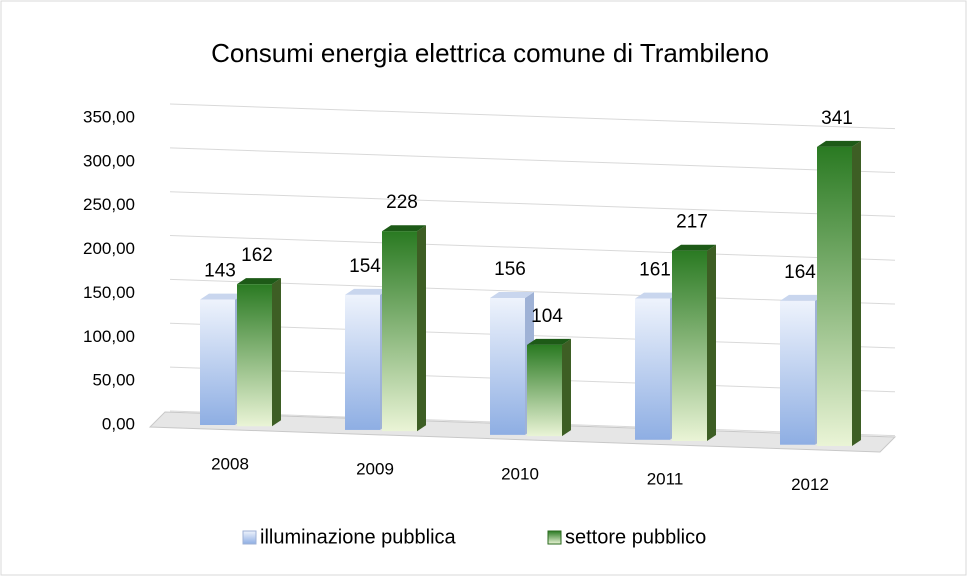 The height and width of the screenshot is (576, 967). What do you see at coordinates (109, 116) in the screenshot?
I see `y-tick-label: 350,00` at bounding box center [109, 116].